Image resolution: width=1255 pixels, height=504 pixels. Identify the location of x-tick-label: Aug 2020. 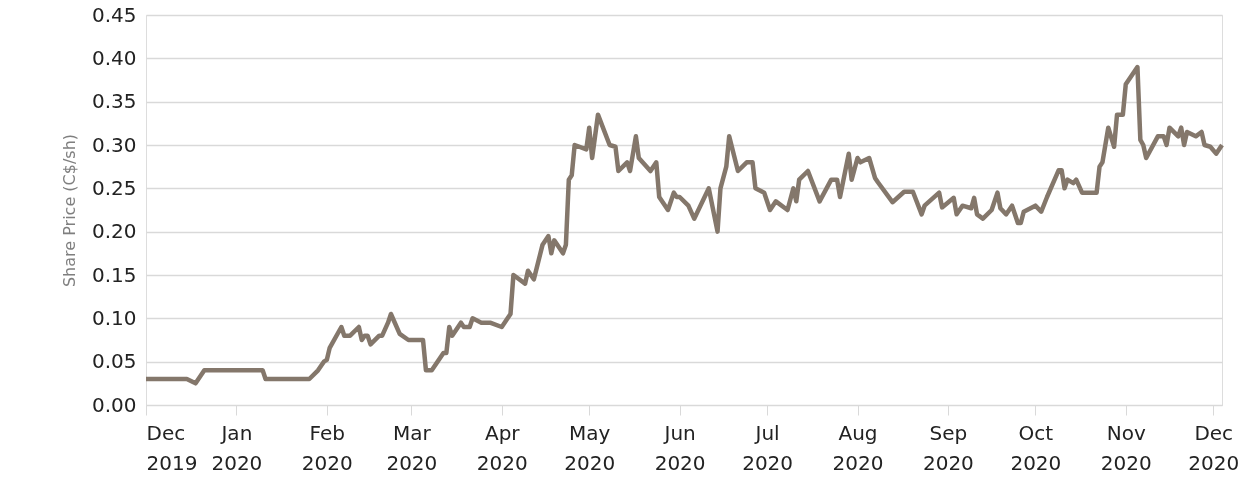
(858, 447).